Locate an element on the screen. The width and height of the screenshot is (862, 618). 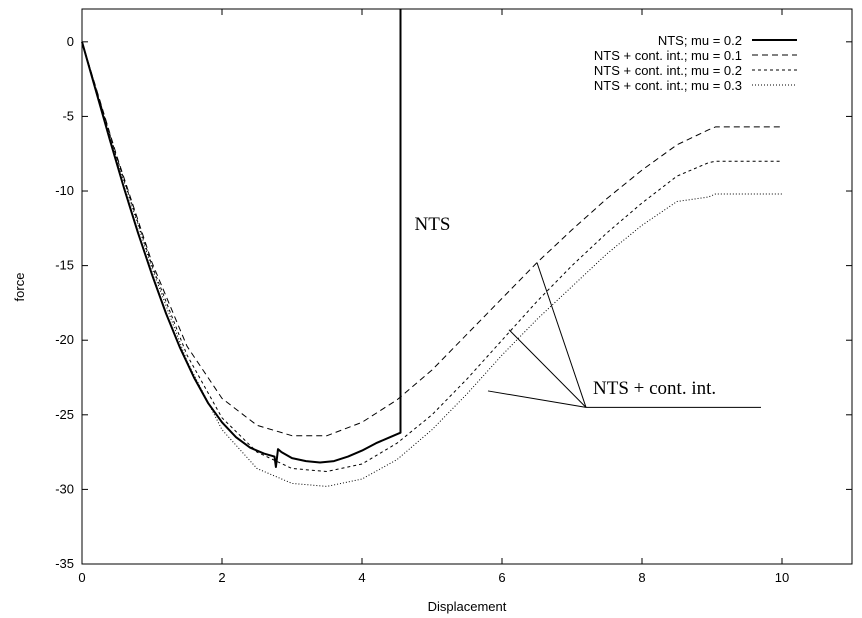
y-tick-label: -35 is located at coordinates (64, 563).